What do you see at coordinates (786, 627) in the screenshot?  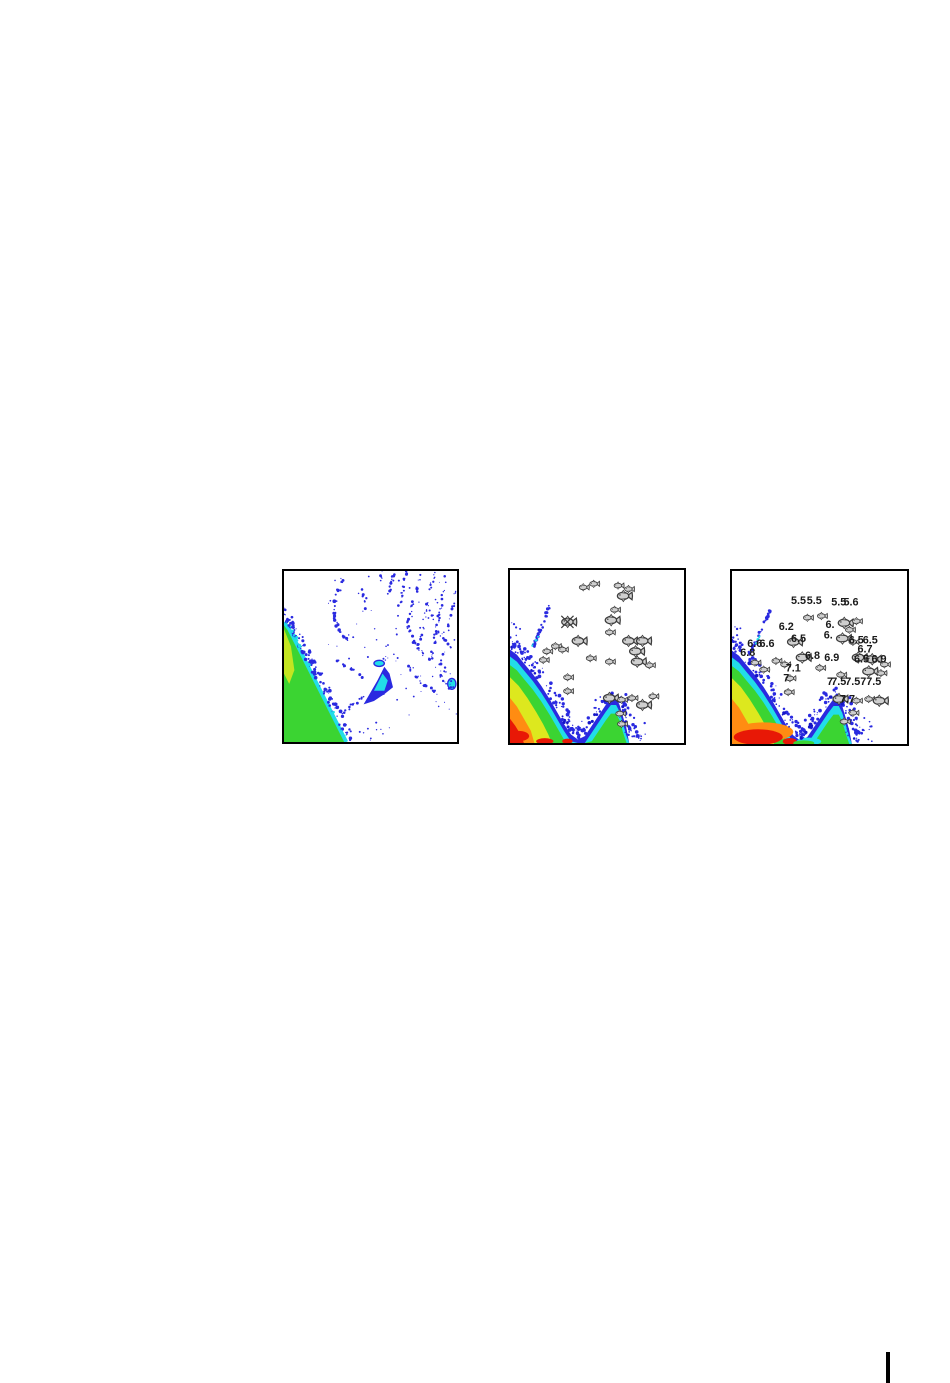 I see `depth-label: 6.2` at bounding box center [786, 627].